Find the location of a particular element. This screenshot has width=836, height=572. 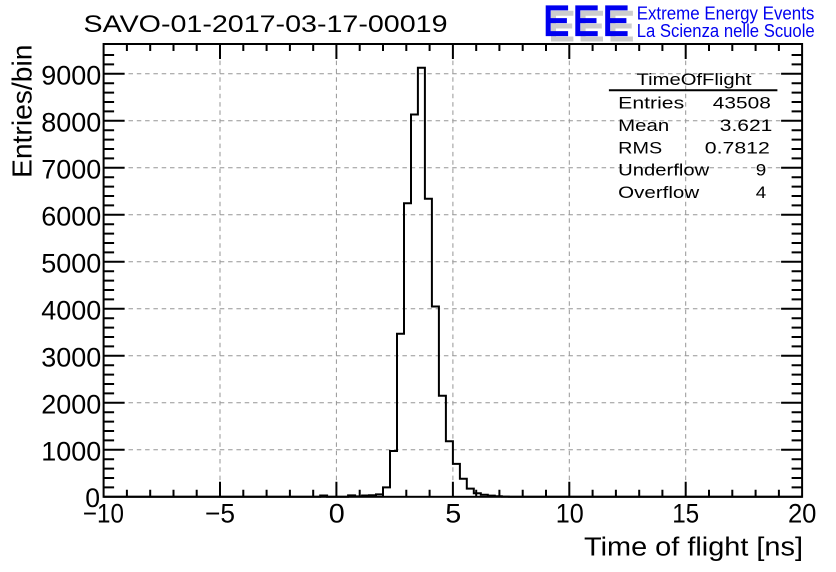

svg-text: 8000 is located at coordinates (71, 122).